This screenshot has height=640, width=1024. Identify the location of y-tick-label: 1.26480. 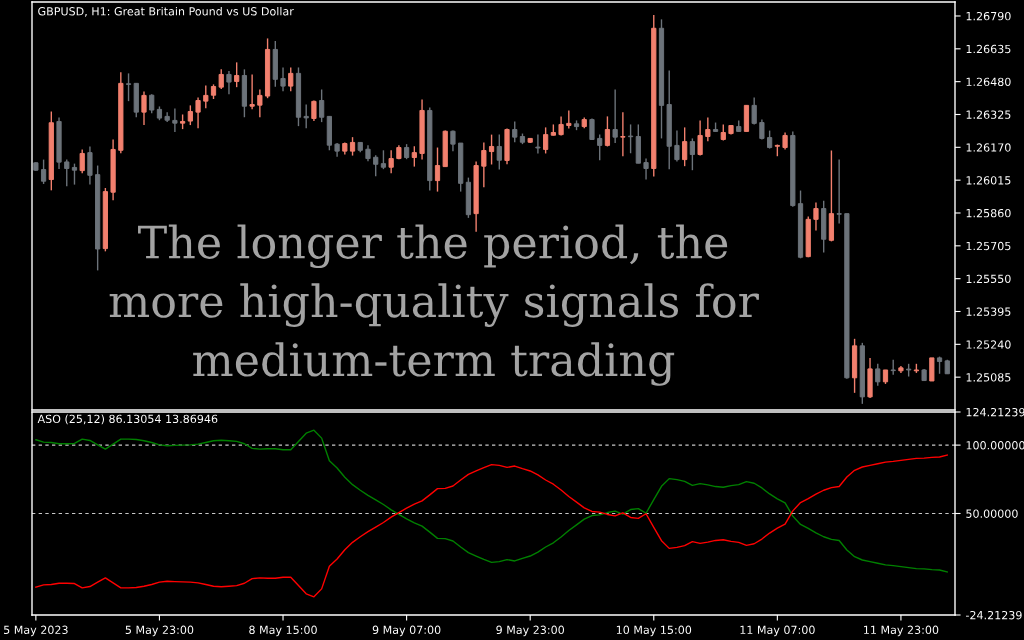
(988, 82).